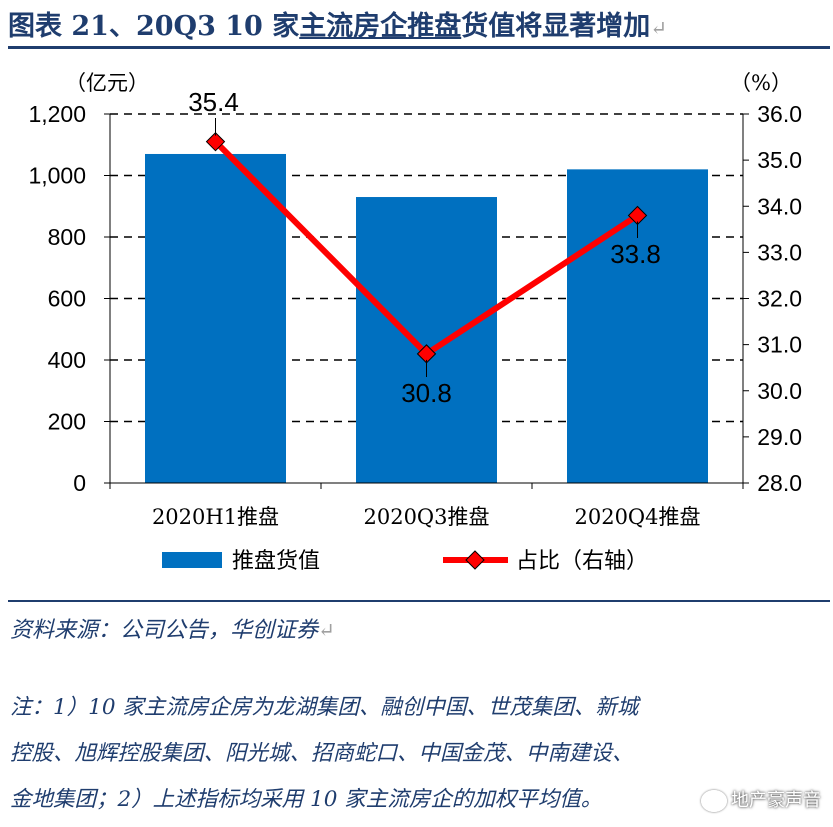  I want to click on watermark: 地产豪声音, so click(761, 799).